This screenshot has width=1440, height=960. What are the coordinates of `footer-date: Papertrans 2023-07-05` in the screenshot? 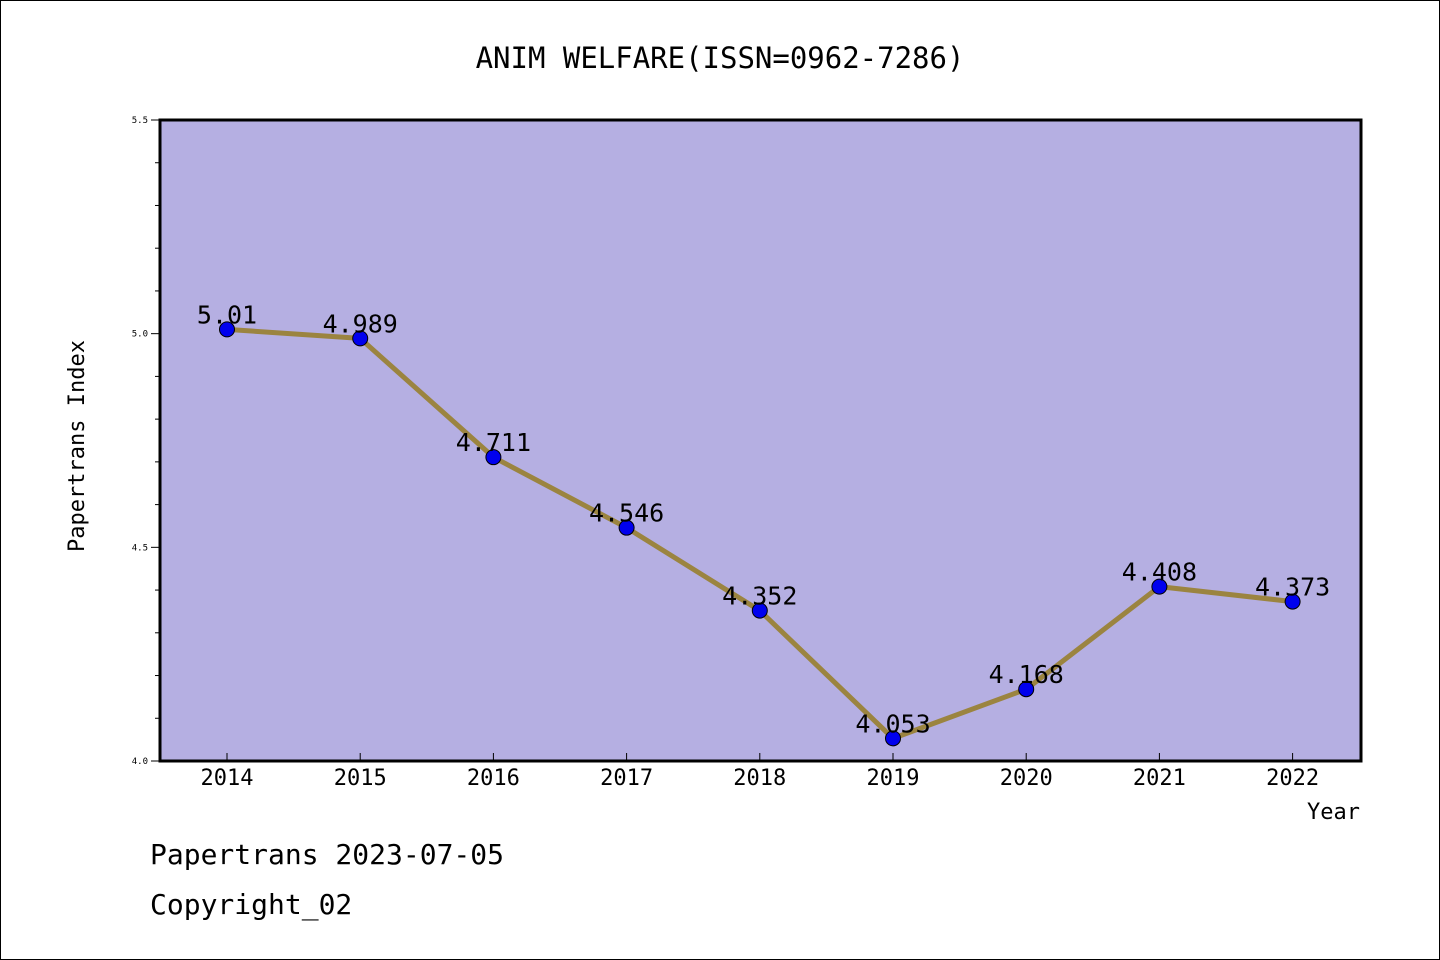 It's located at (327, 854).